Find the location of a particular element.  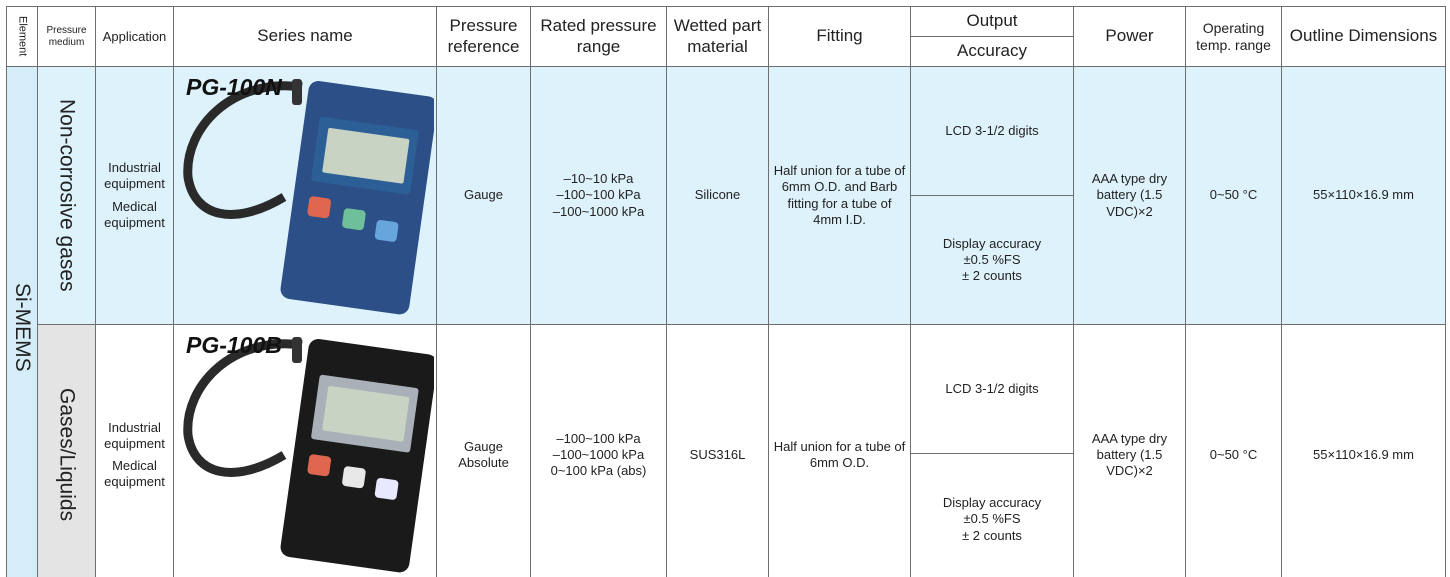

header-outline-dimensions: Outline Dimensions is located at coordinates (1363, 36).